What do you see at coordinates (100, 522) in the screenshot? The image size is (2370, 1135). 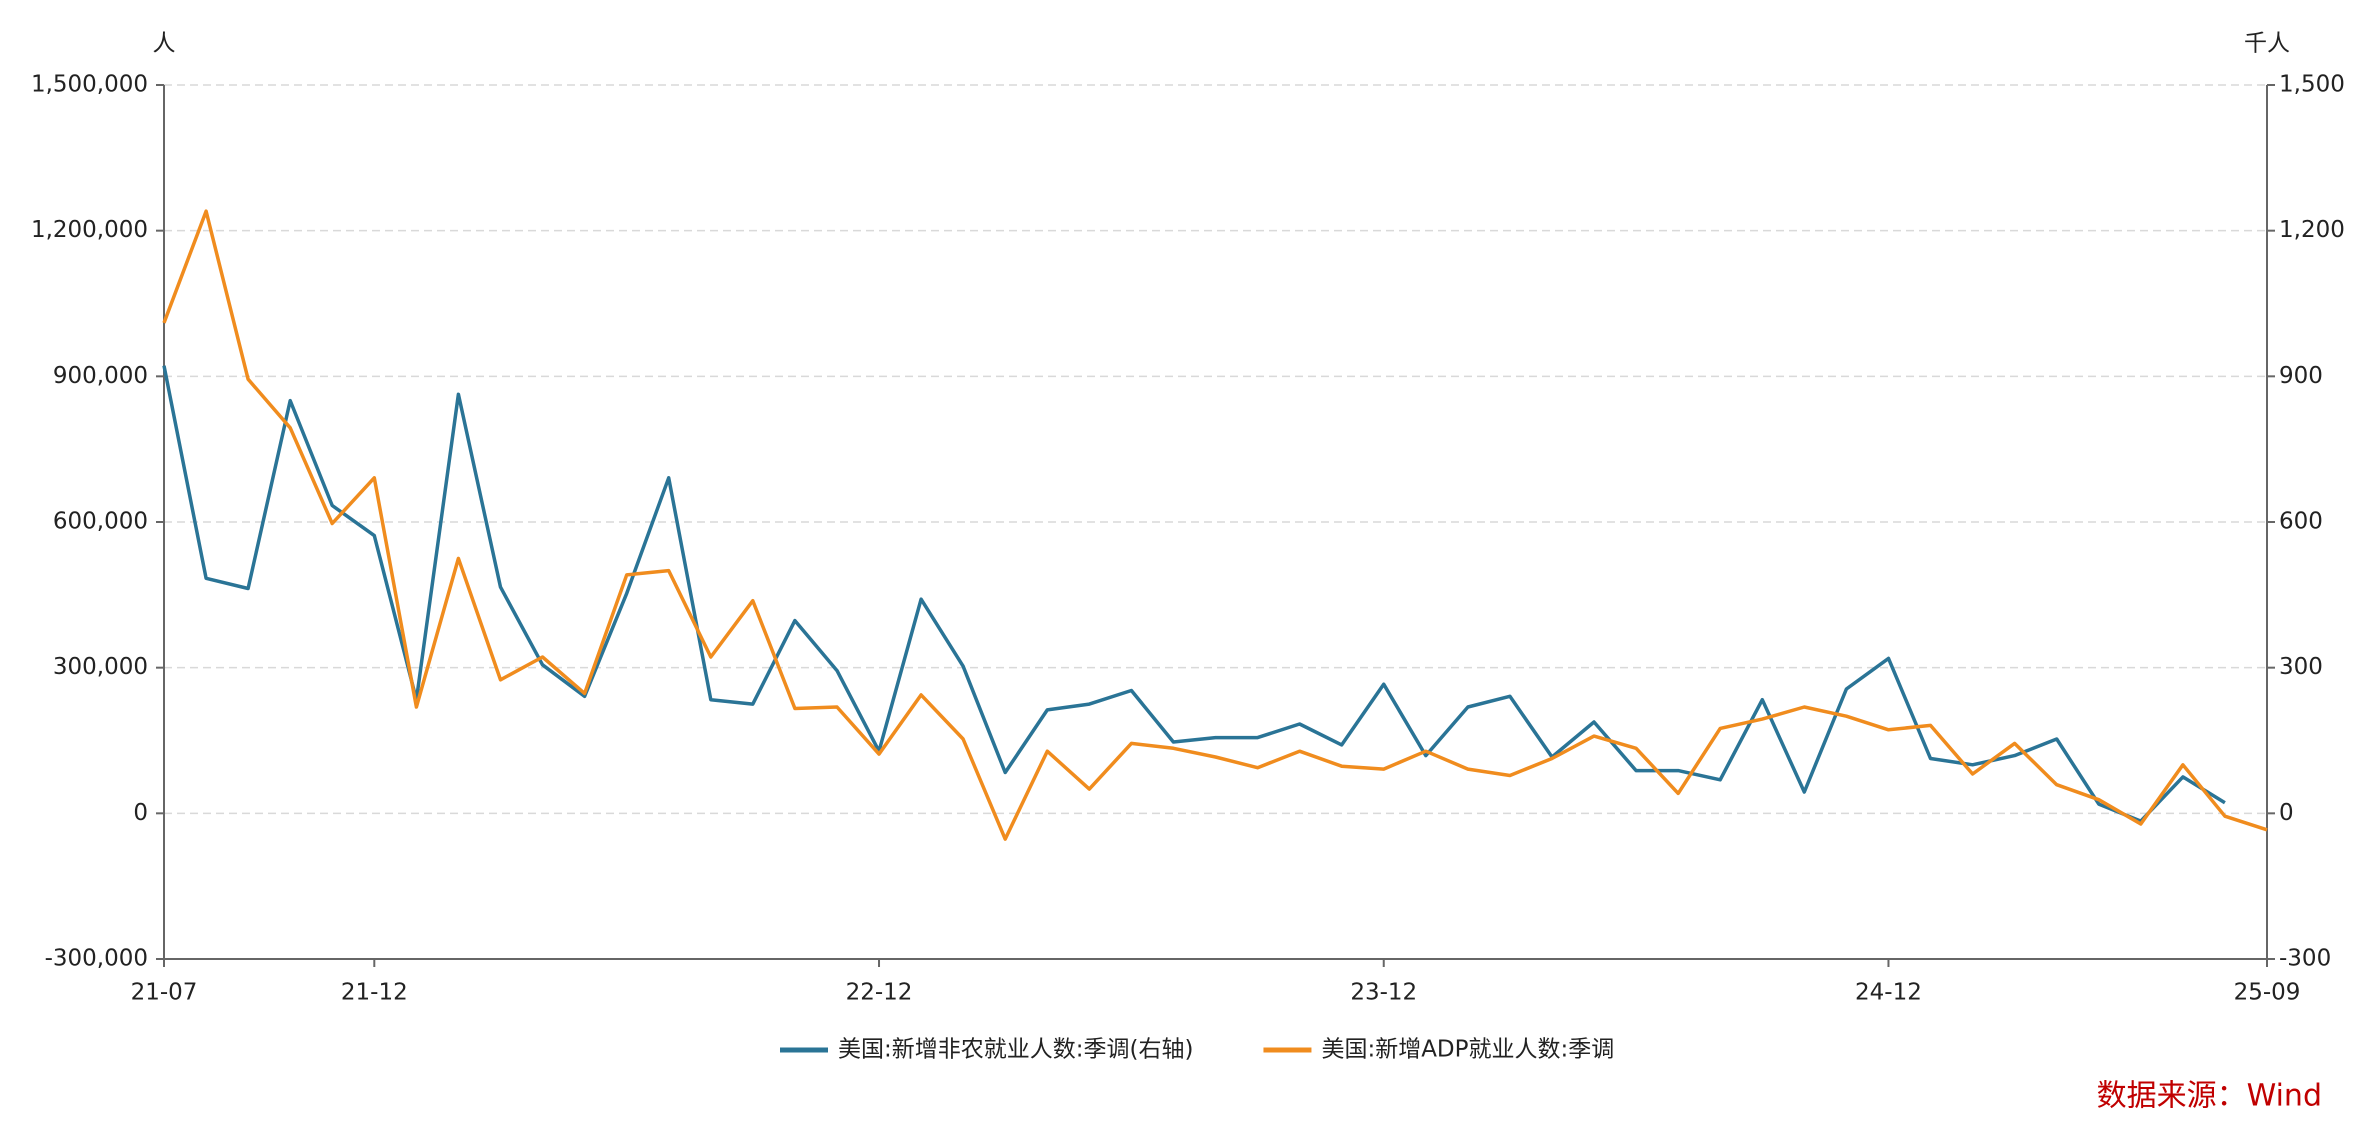 I see `y-tick-label: 600,000` at bounding box center [100, 522].